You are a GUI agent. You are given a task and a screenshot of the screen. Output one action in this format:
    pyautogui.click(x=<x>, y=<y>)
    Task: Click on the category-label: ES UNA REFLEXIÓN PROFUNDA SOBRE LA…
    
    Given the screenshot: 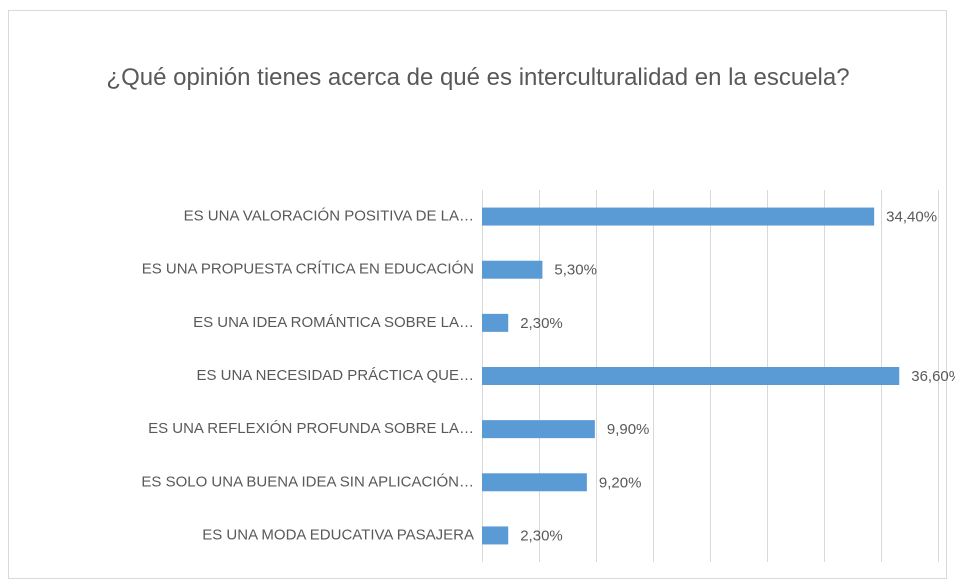 What is the action you would take?
    pyautogui.click(x=311, y=428)
    